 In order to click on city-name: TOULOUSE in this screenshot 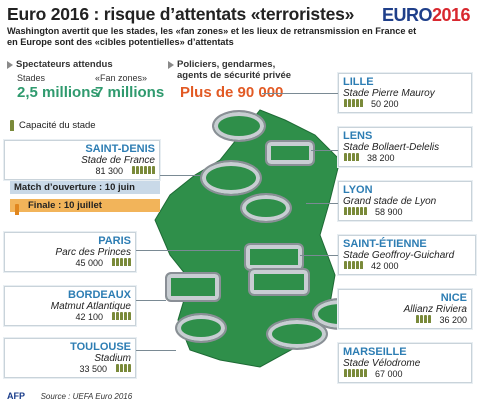, I will do `click(100, 347)`.